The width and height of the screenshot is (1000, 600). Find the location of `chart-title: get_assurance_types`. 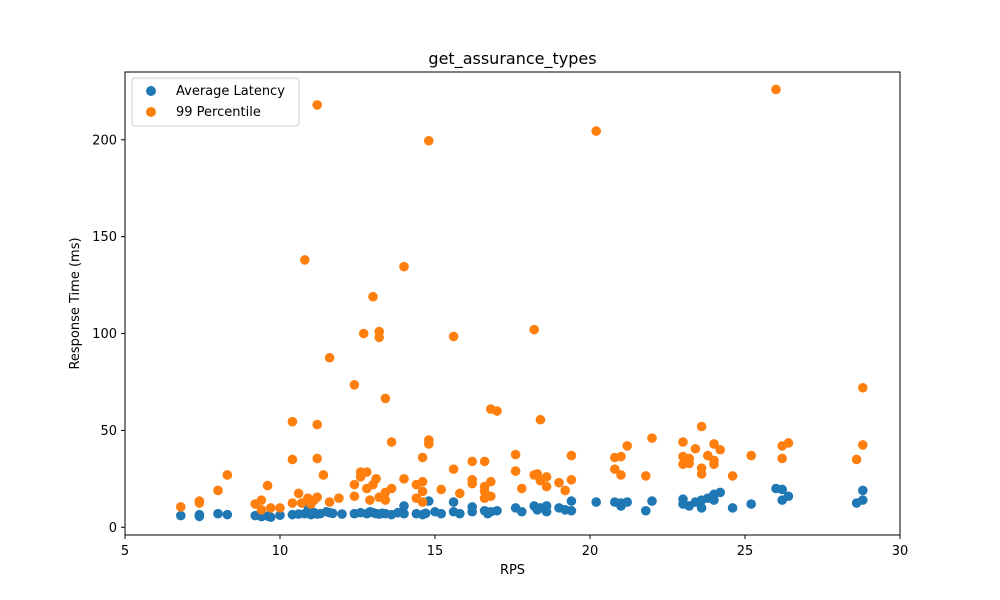

chart-title: get_assurance_types is located at coordinates (512, 59).